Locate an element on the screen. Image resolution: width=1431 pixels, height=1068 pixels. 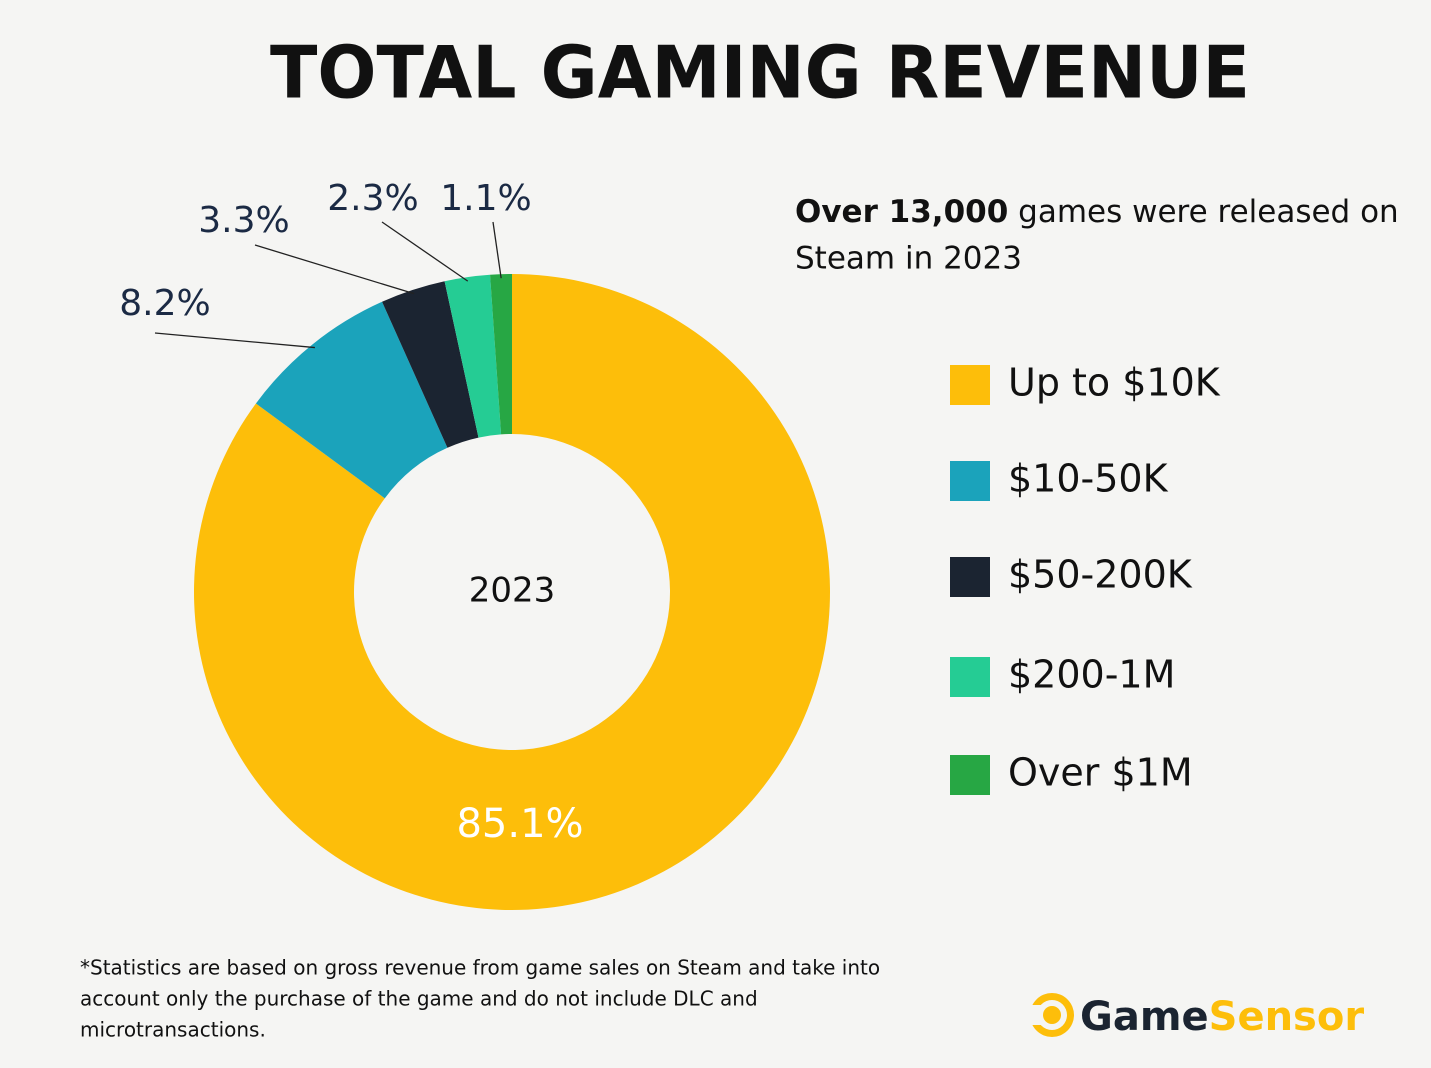
note-bold: Over 13,000 is located at coordinates (901, 212).